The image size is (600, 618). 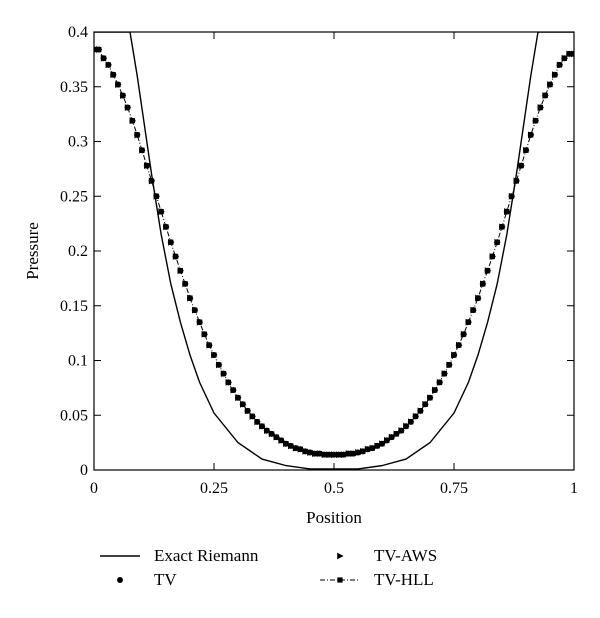 I want to click on legend-label: TV-AWS, so click(x=405, y=555).